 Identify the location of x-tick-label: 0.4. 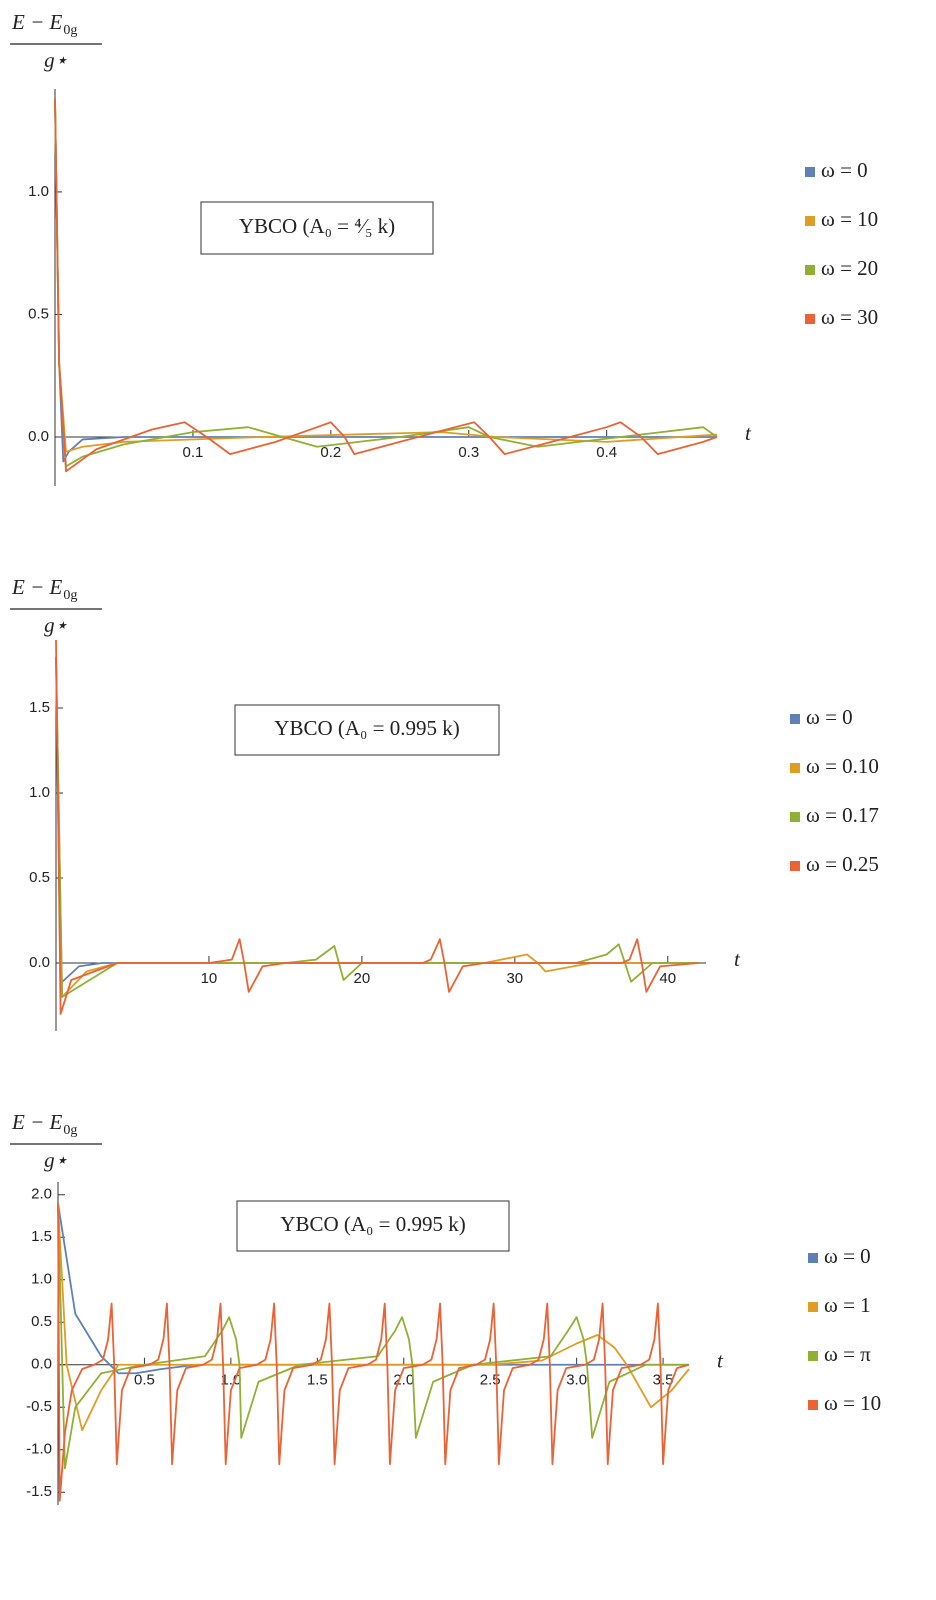
(606, 452).